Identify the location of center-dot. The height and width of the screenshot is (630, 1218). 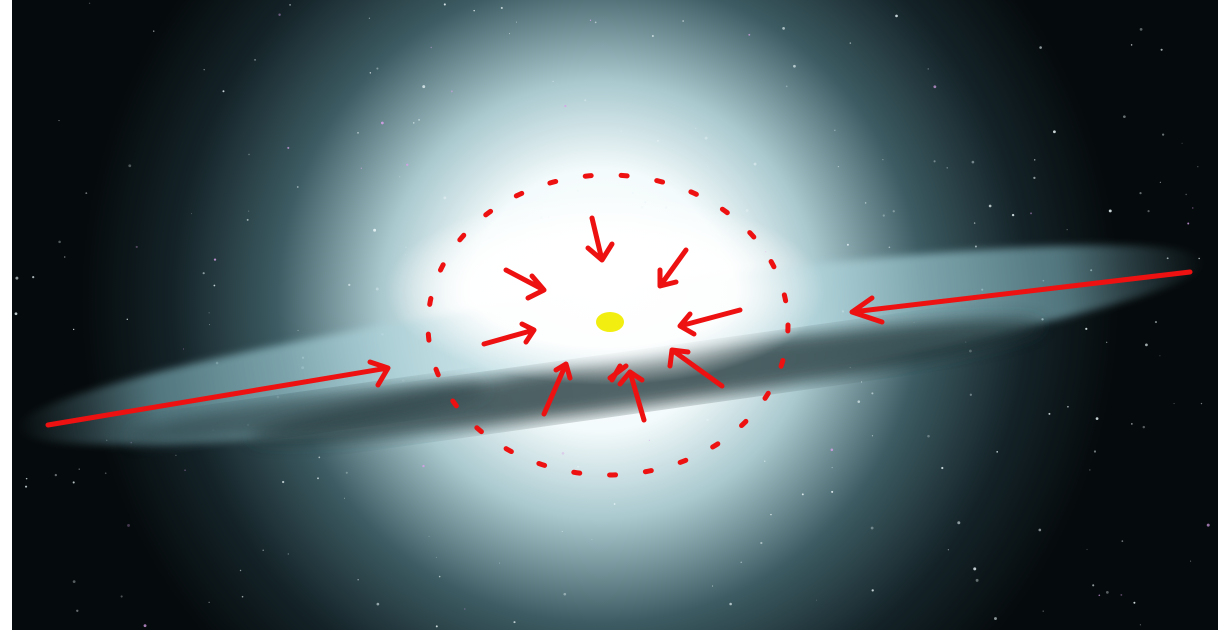
(610, 322).